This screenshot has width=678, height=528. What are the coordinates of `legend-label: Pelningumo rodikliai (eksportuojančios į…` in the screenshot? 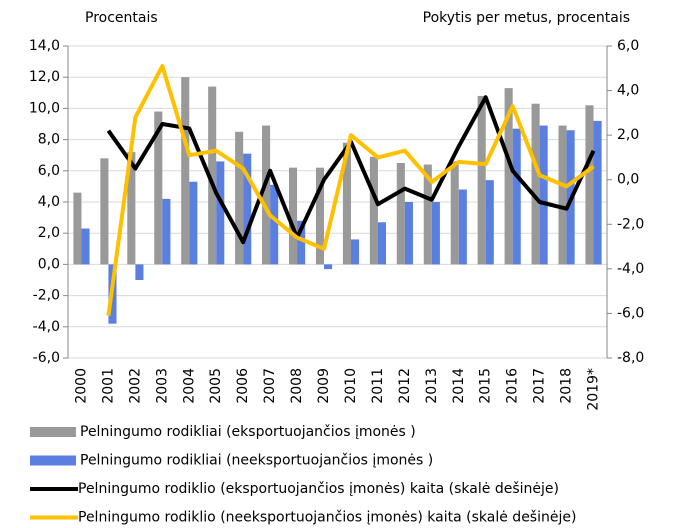 It's located at (248, 432).